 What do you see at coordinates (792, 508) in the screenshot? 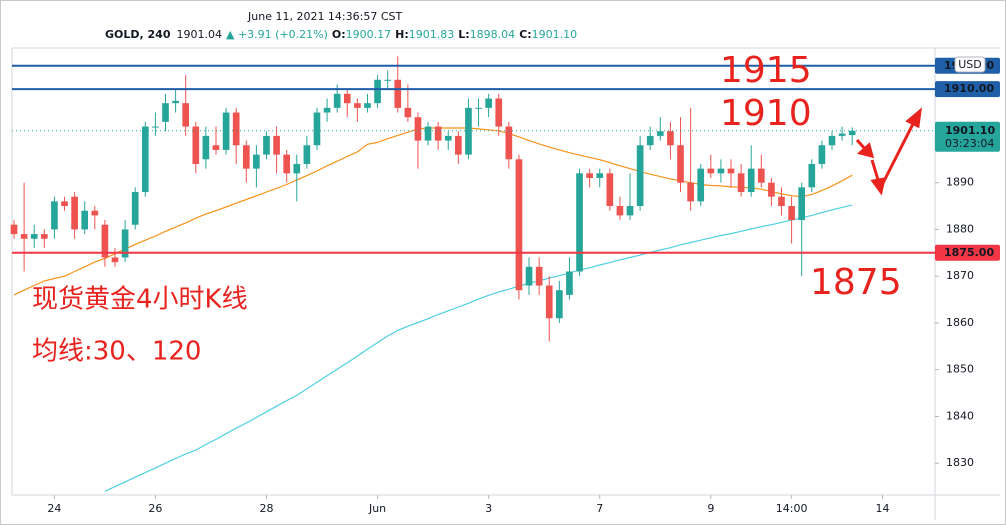
I see `x-tick-label: 14:00` at bounding box center [792, 508].